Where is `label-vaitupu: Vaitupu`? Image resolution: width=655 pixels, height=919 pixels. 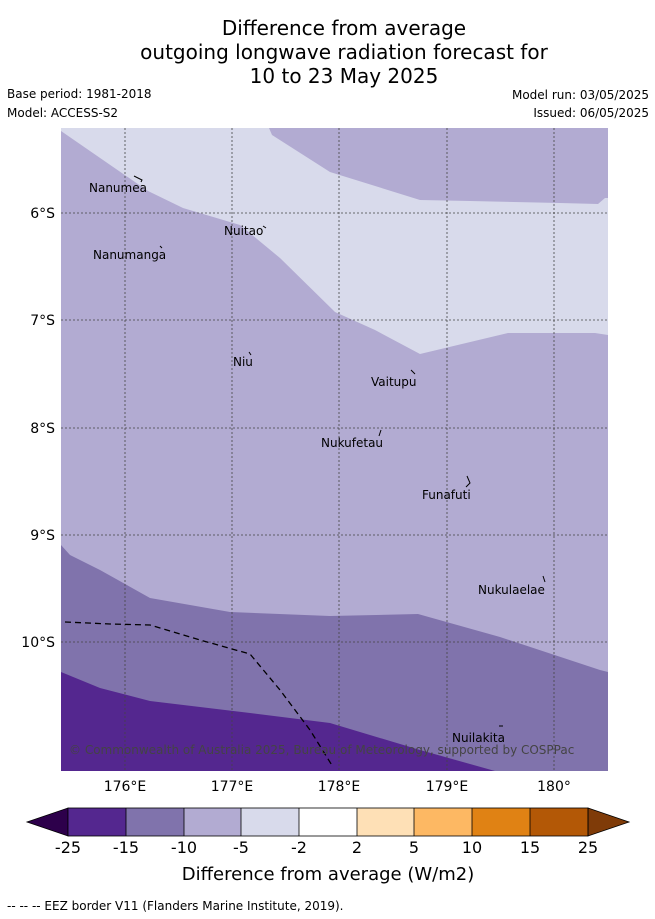
label-vaitupu: Vaitupu is located at coordinates (394, 382).